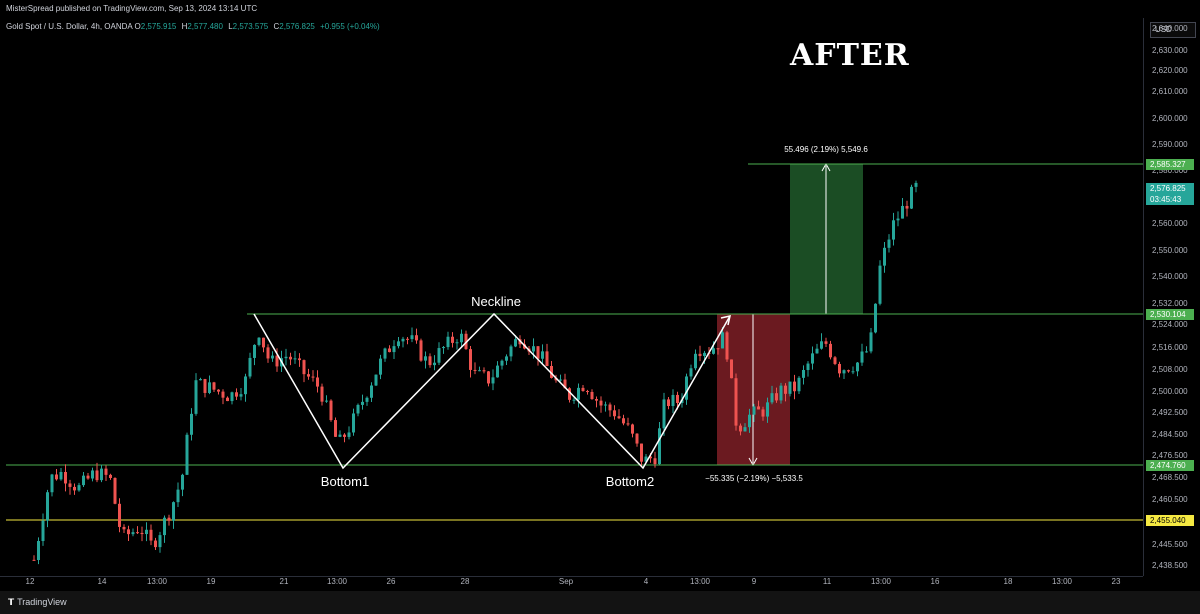 This screenshot has width=1200, height=614. What do you see at coordinates (42, 602) in the screenshot?
I see `tradingview-brand: TradingView` at bounding box center [42, 602].